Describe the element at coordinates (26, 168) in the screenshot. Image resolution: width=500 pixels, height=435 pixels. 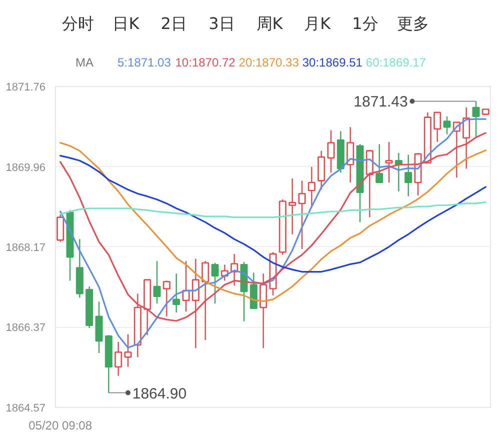
I see `y-tick-label: 1869.96` at that location.